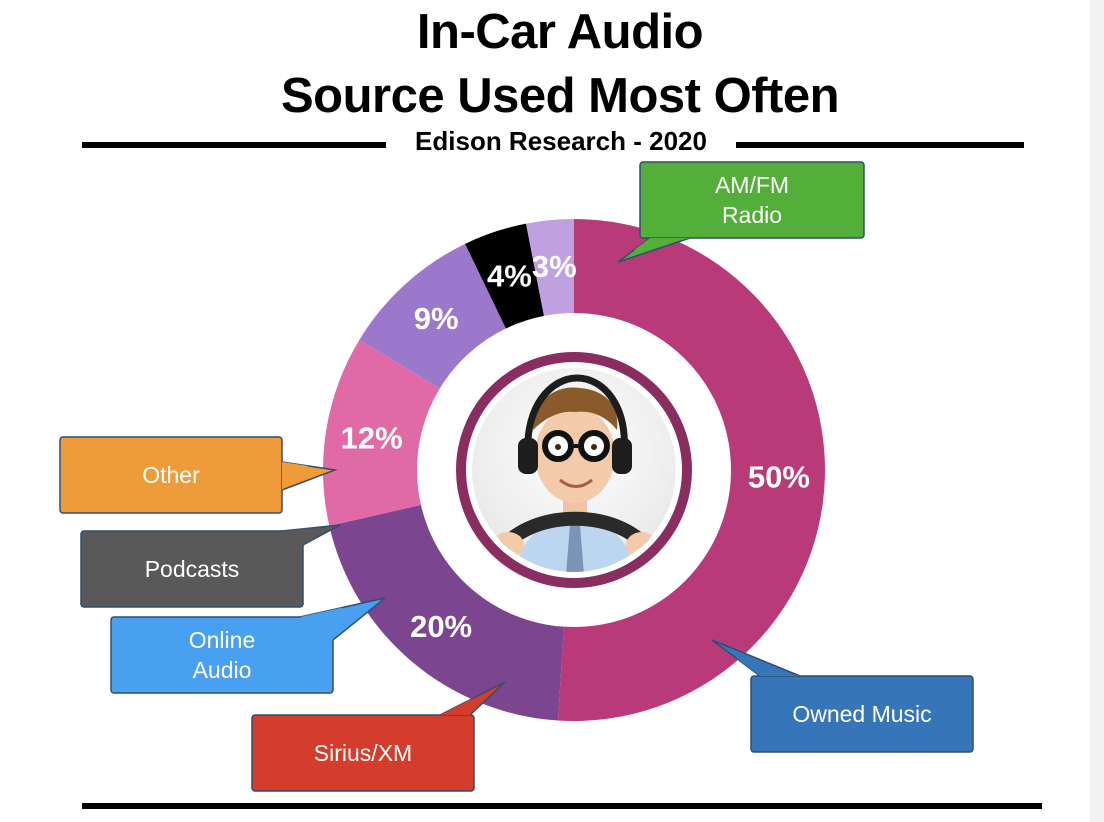 The height and width of the screenshot is (822, 1104). I want to click on slice-owned-music, so click(446, 612).